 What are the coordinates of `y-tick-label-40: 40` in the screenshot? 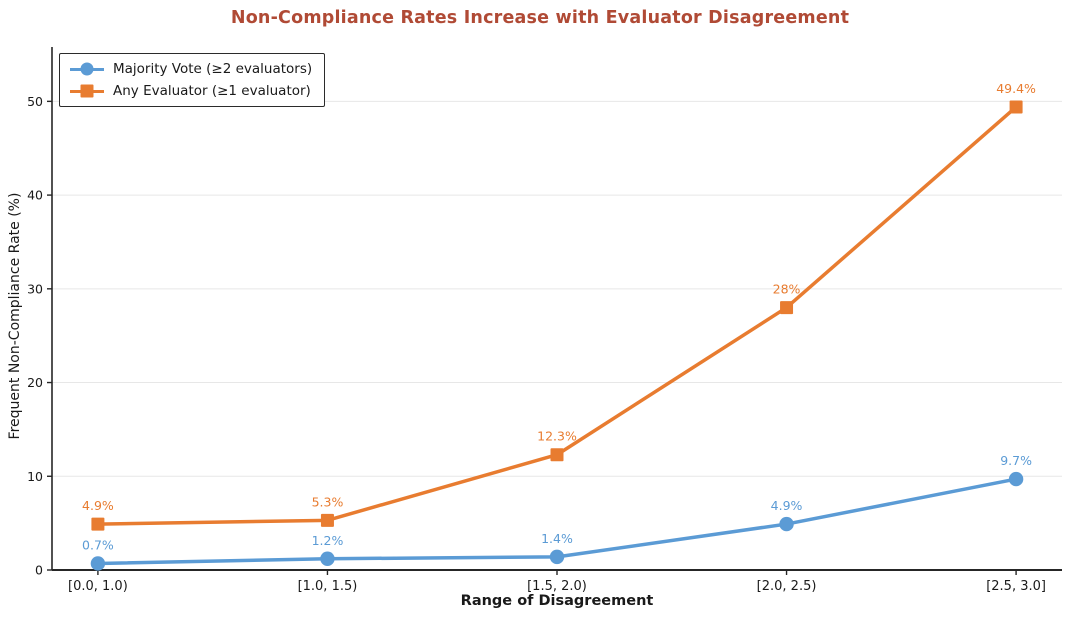 It's located at (35, 195).